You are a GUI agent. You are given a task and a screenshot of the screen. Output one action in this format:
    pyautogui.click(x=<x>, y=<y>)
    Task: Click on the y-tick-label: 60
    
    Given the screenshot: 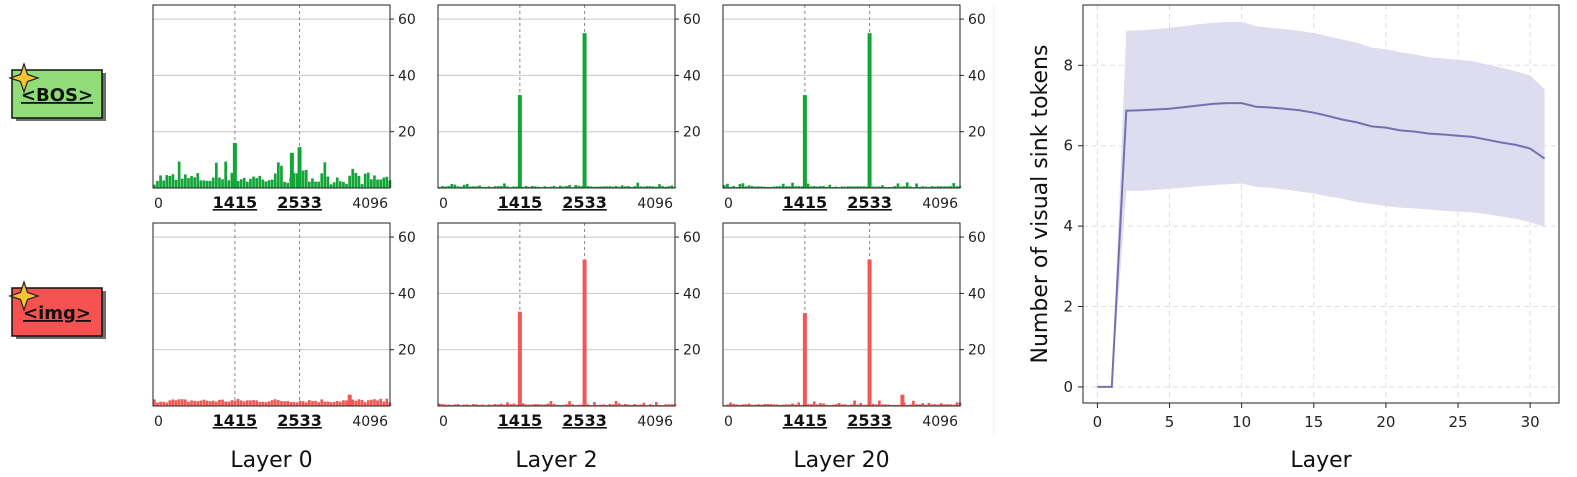 What is the action you would take?
    pyautogui.click(x=977, y=238)
    